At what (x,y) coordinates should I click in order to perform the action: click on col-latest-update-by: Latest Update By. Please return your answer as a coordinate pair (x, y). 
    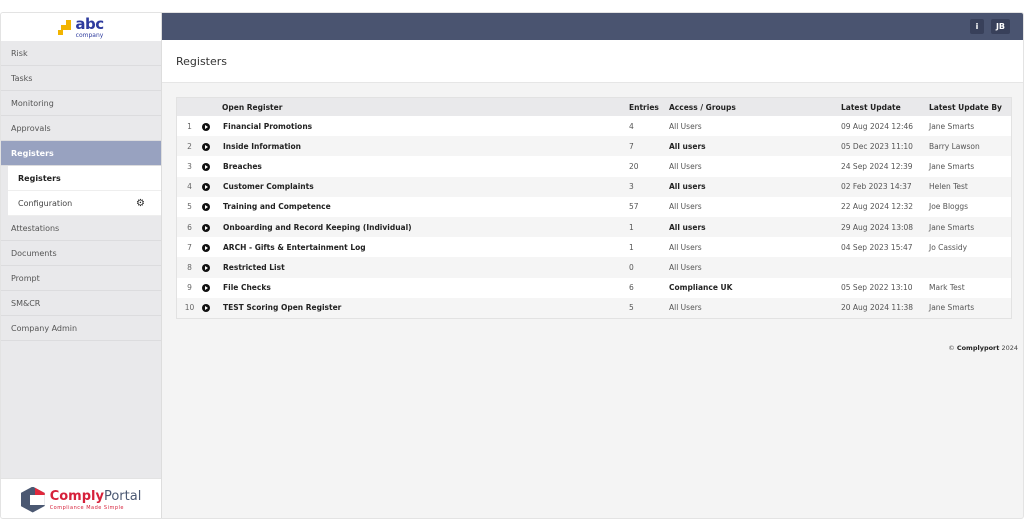
    Looking at the image, I should click on (970, 107).